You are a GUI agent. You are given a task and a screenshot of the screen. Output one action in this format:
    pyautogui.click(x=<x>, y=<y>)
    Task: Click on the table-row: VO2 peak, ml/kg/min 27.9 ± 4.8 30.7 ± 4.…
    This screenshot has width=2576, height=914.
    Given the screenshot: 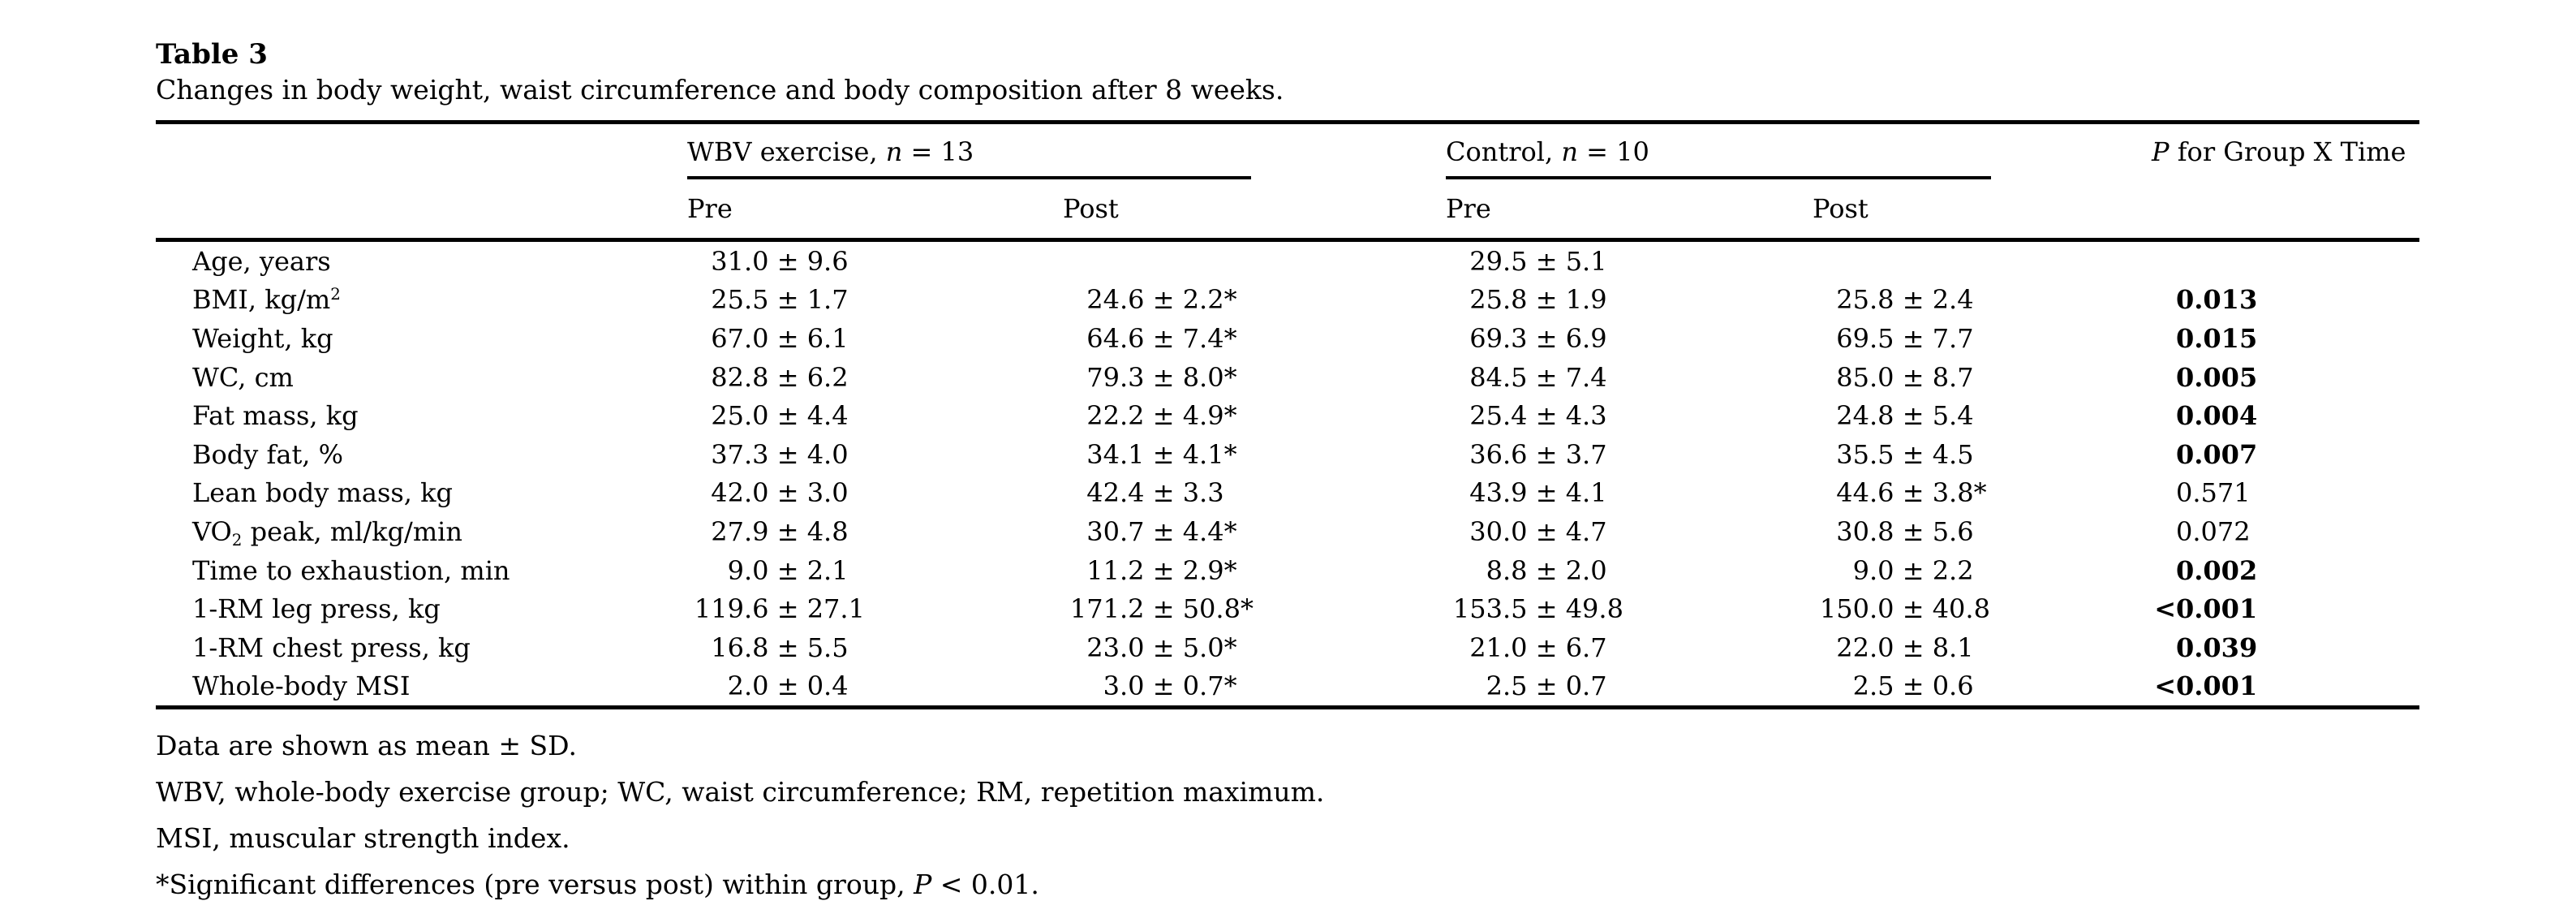 What is the action you would take?
    pyautogui.click(x=1287, y=531)
    